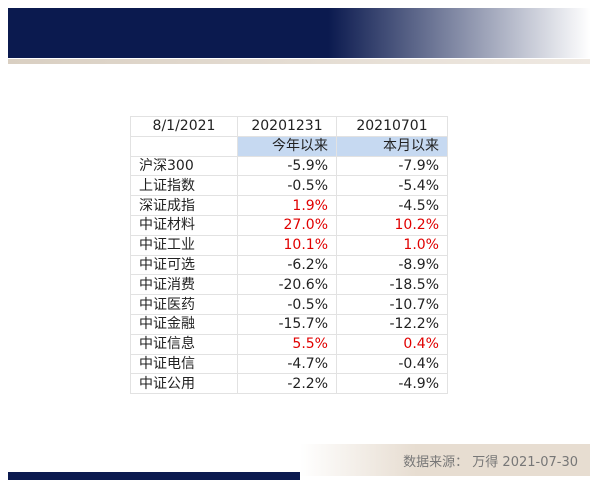 The height and width of the screenshot is (500, 592). What do you see at coordinates (392, 364) in the screenshot?
I see `value-cell: -0.4%` at bounding box center [392, 364].